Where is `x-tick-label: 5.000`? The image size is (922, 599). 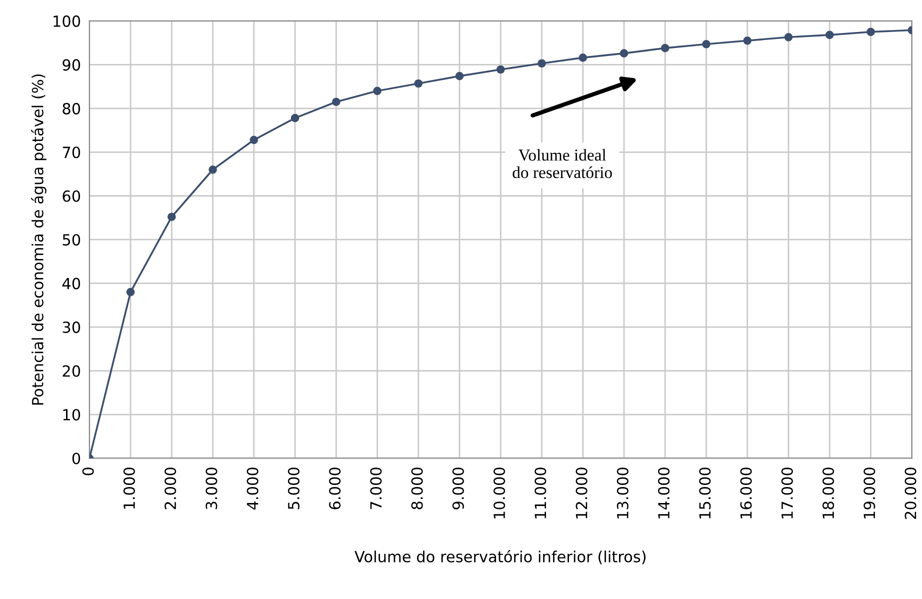 x-tick-label: 5.000 is located at coordinates (294, 489).